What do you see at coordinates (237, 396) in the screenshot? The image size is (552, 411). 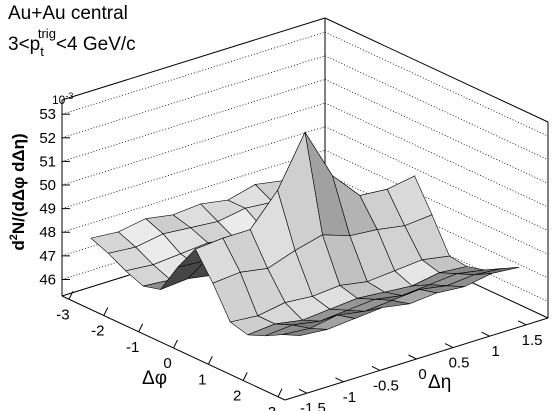 I see `x-tick-label: 2` at bounding box center [237, 396].